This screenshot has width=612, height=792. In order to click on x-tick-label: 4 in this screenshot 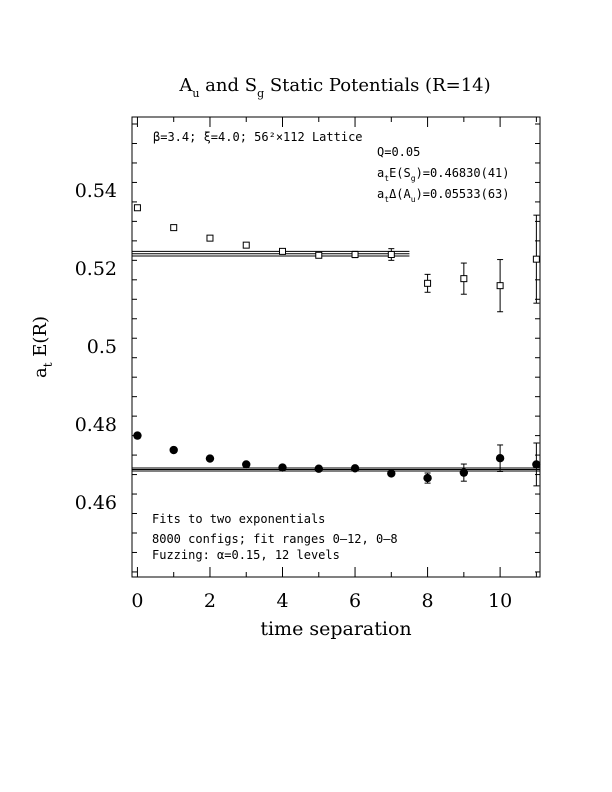, I will do `click(282, 601)`.